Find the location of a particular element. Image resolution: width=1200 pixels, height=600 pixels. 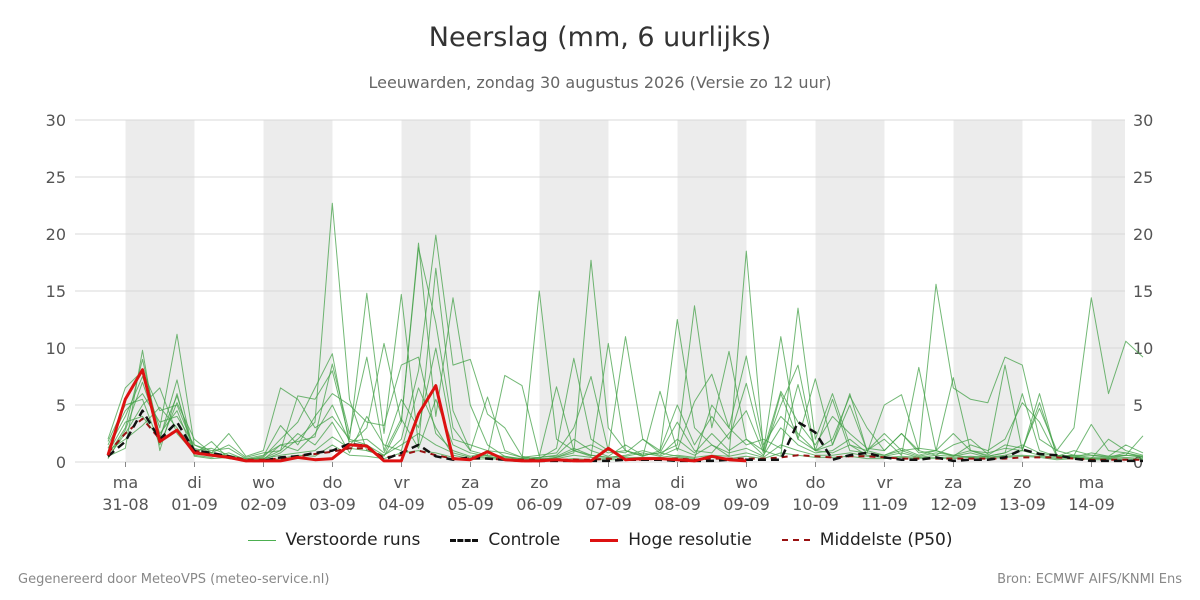

legend-item: Hoge resolutie is located at coordinates (671, 540).